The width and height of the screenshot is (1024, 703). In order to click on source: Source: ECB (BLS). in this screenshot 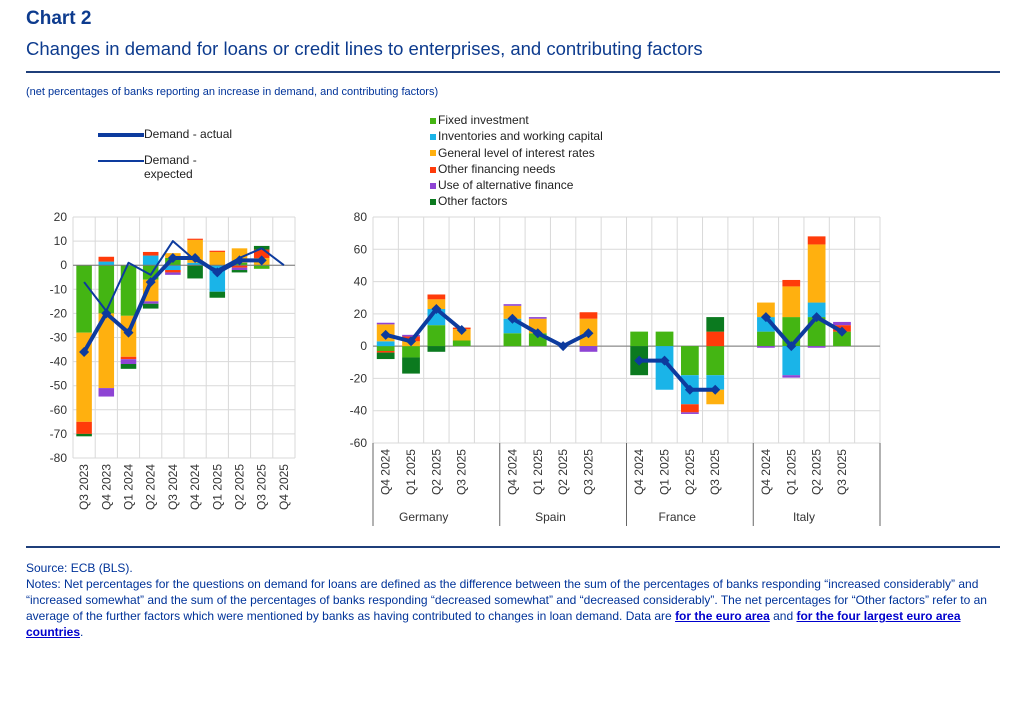, I will do `click(79, 568)`.